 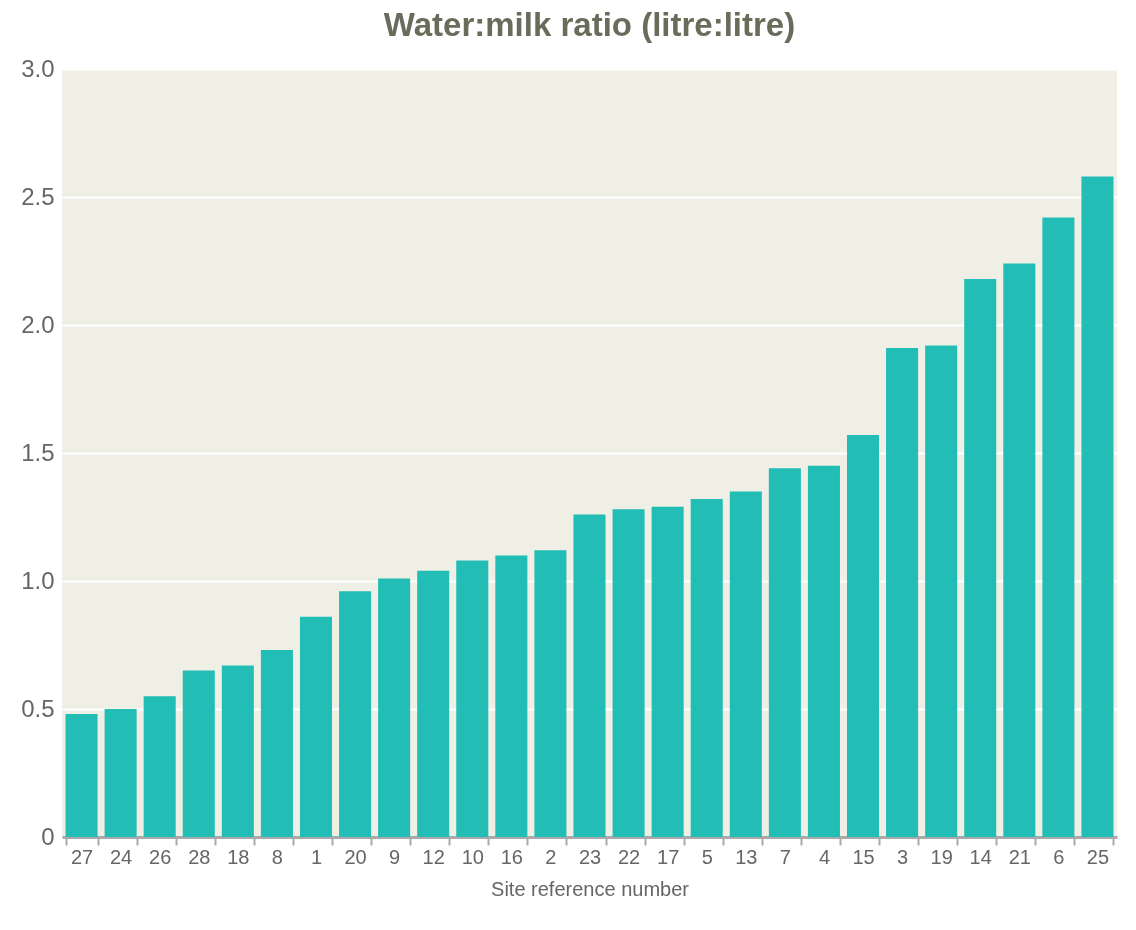 I want to click on x-tick-label: 21, so click(x=1019, y=856).